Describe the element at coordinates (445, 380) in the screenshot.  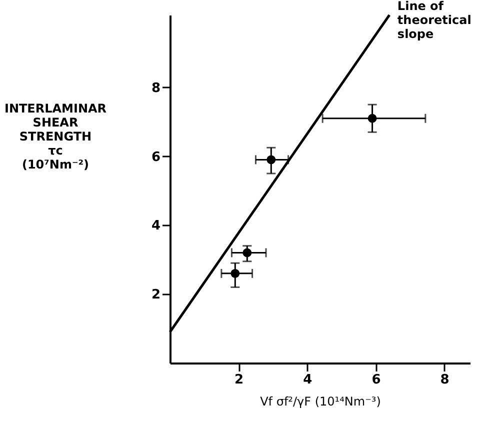
I see `x-tick-label: 8` at that location.